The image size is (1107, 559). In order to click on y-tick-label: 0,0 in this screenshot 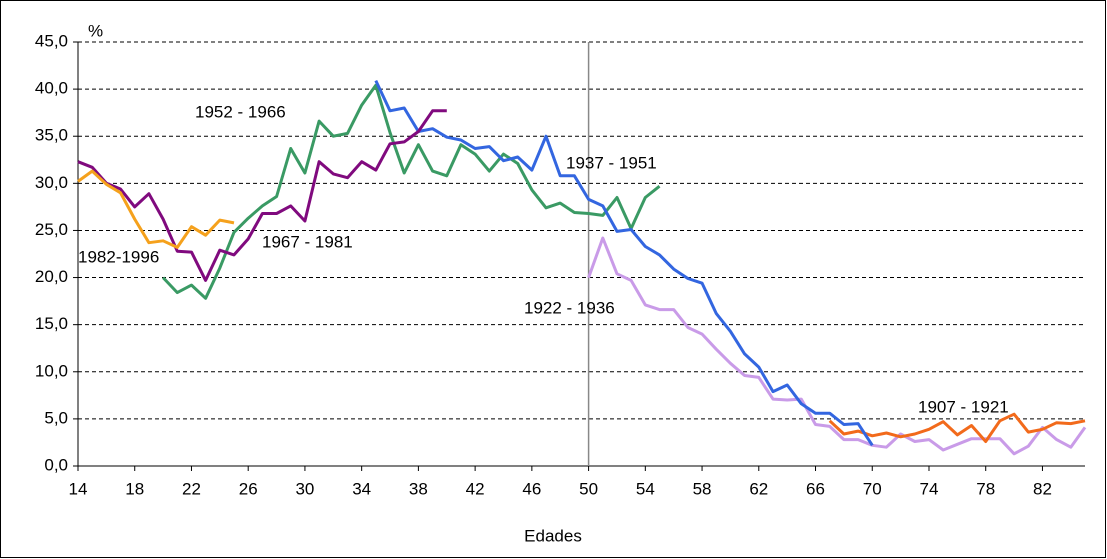, I will do `click(56, 464)`.